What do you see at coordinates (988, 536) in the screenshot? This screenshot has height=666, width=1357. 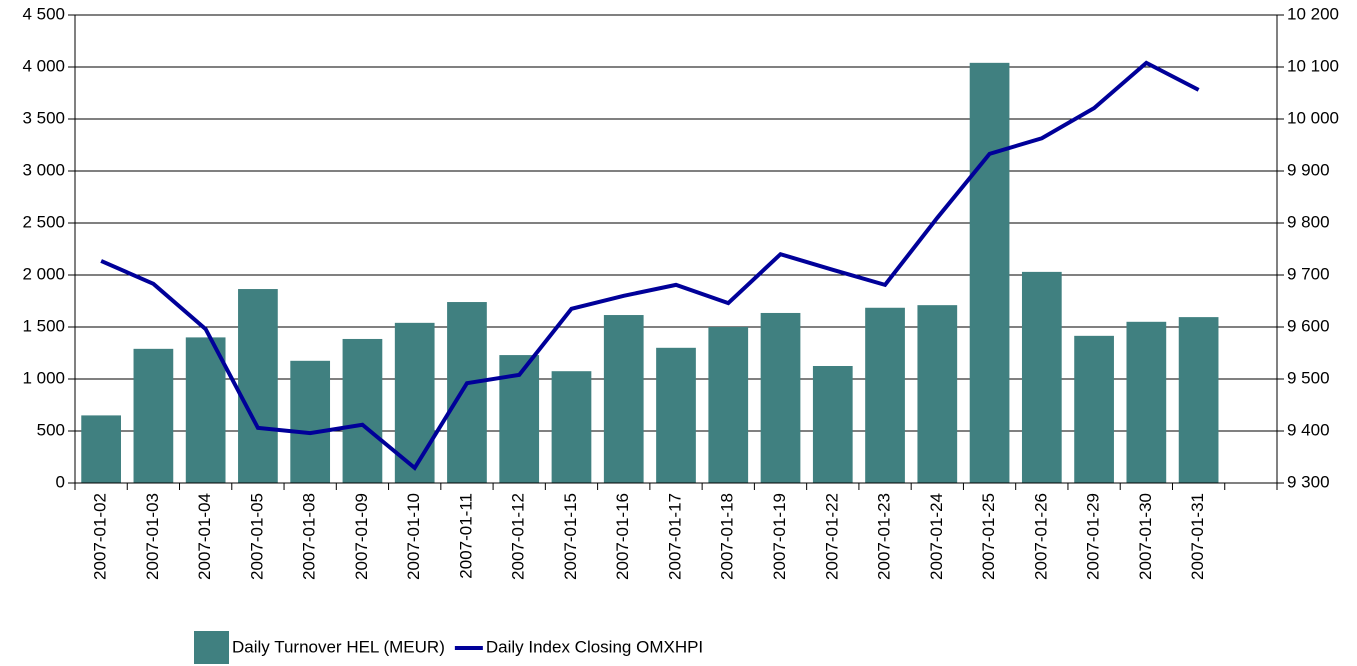 I see `x-tick-label: 2007-01-25` at bounding box center [988, 536].